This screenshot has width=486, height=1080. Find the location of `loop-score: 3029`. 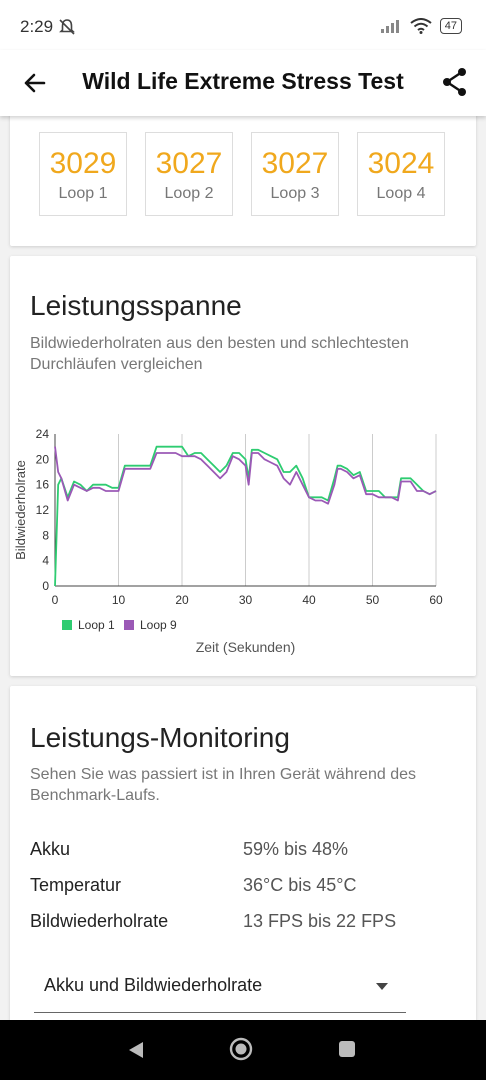

loop-score: 3029 is located at coordinates (83, 163).